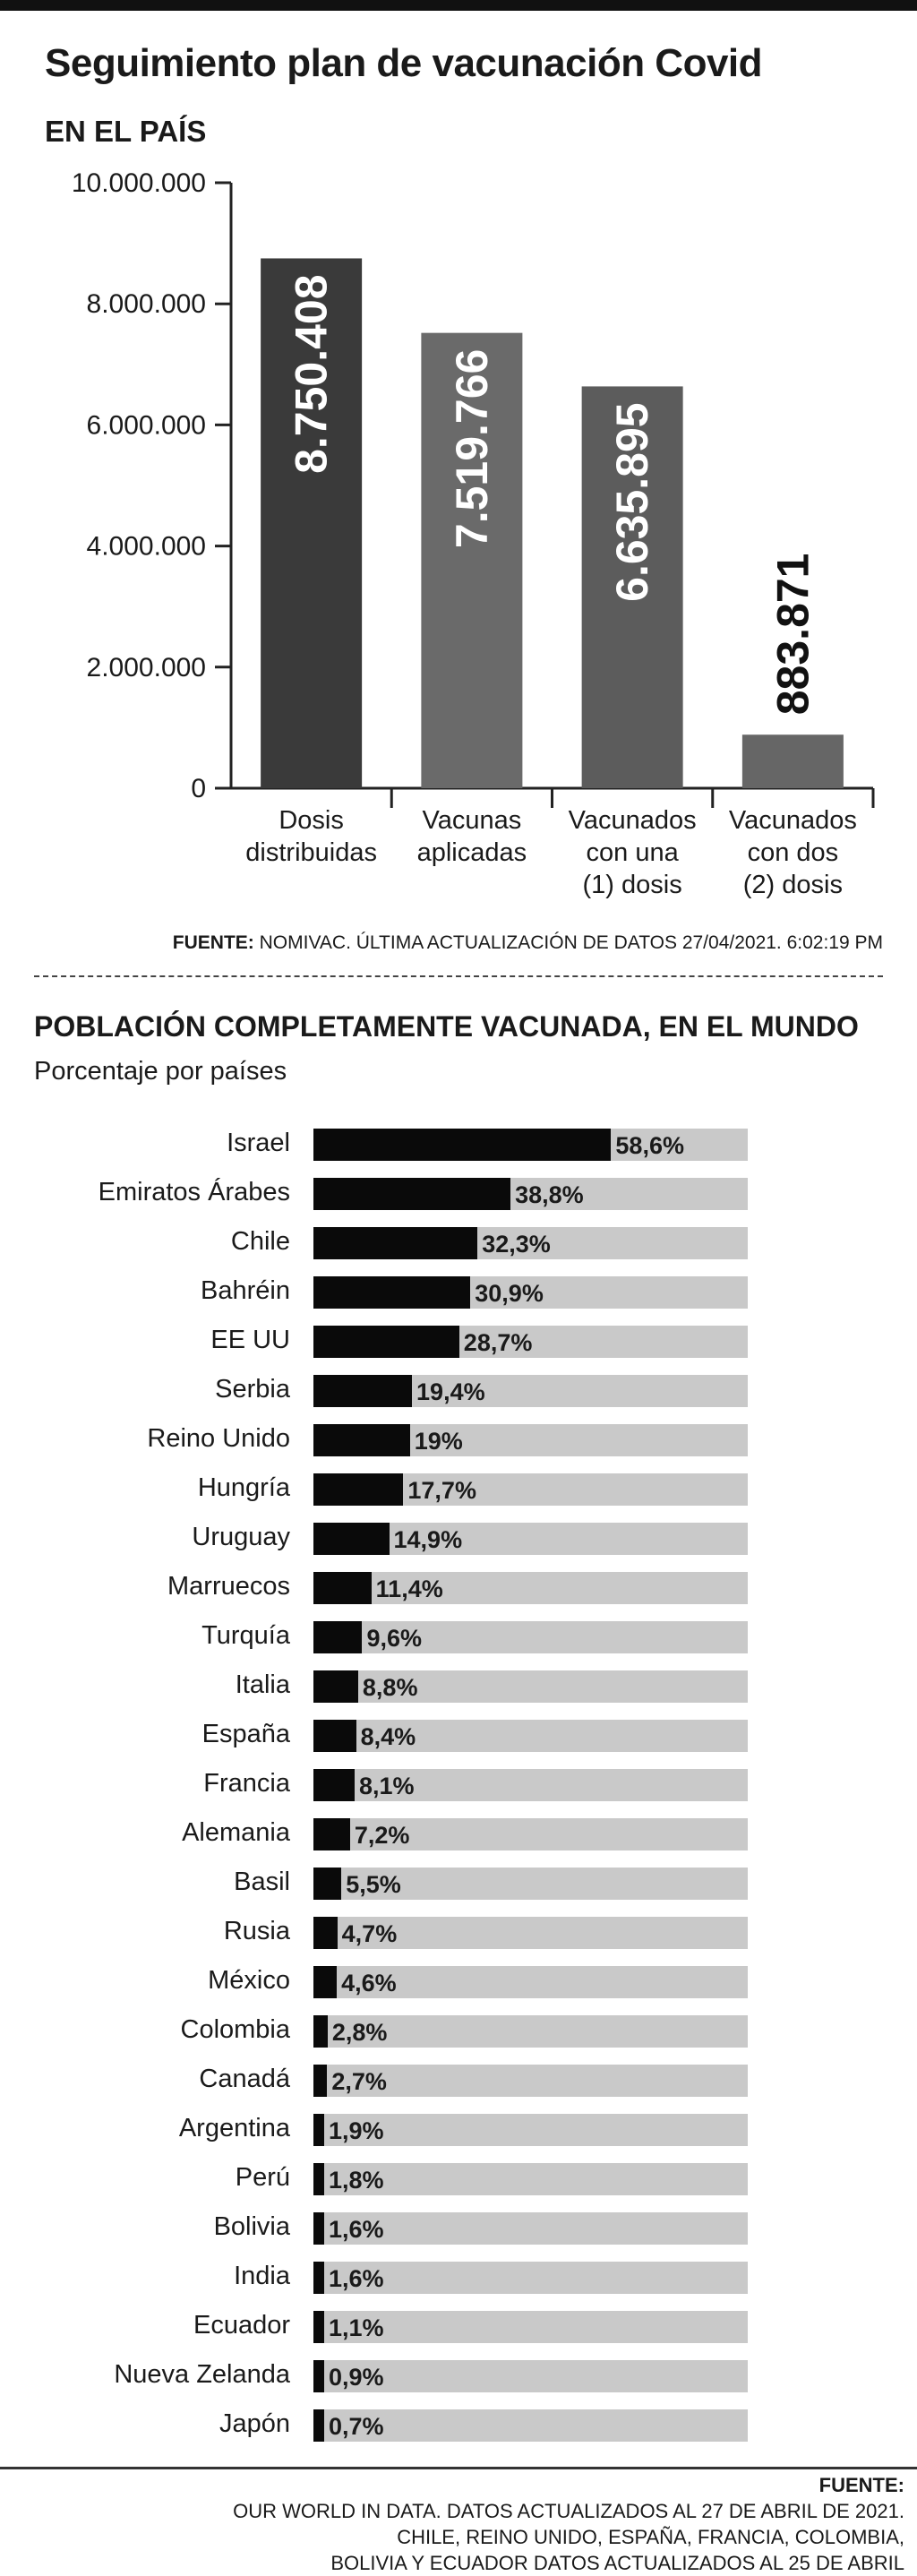 The height and width of the screenshot is (2576, 917). What do you see at coordinates (312, 373) in the screenshot?
I see `bar-value-label: 8.750.408` at bounding box center [312, 373].